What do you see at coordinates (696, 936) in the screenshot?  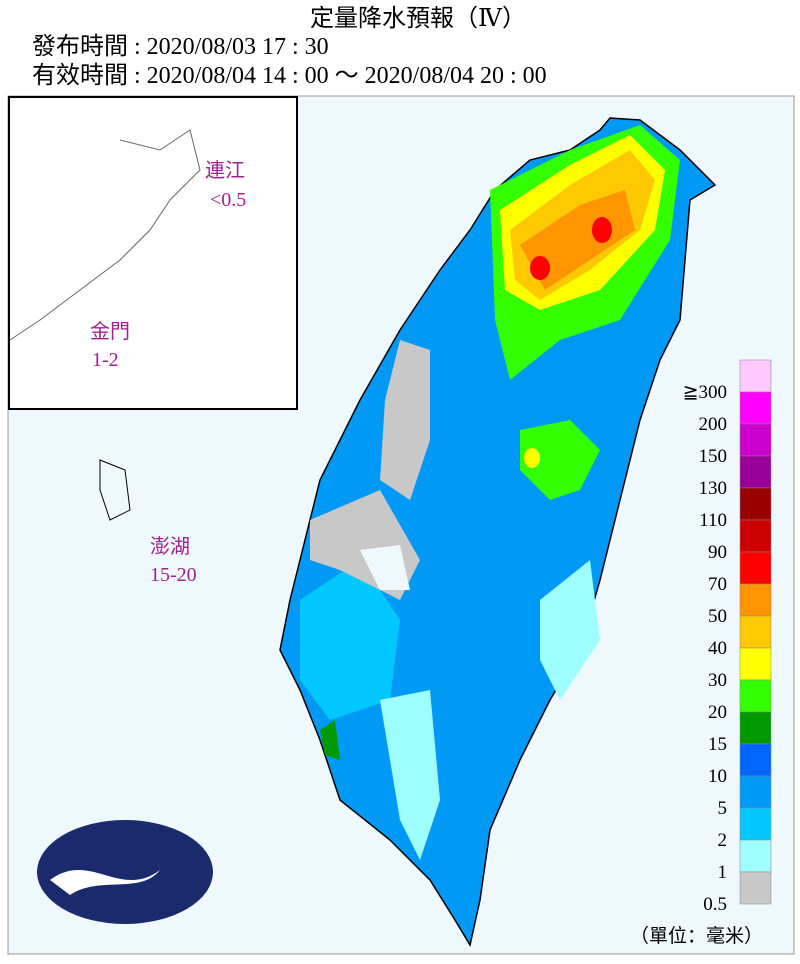 I see `unit: （單位：毫米）` at bounding box center [696, 936].